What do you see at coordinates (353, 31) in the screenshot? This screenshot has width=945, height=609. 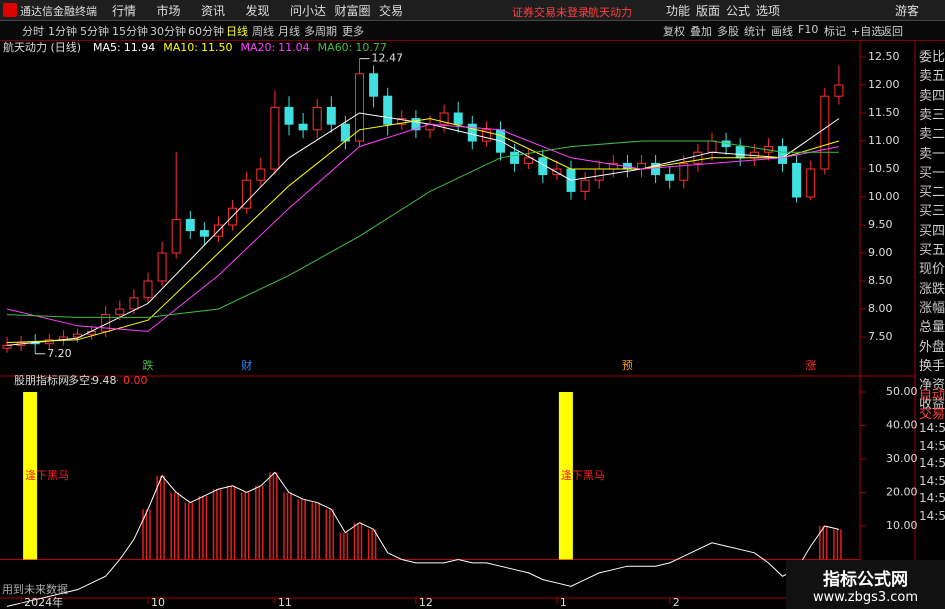 I see `period-tab: 更多` at bounding box center [353, 31].